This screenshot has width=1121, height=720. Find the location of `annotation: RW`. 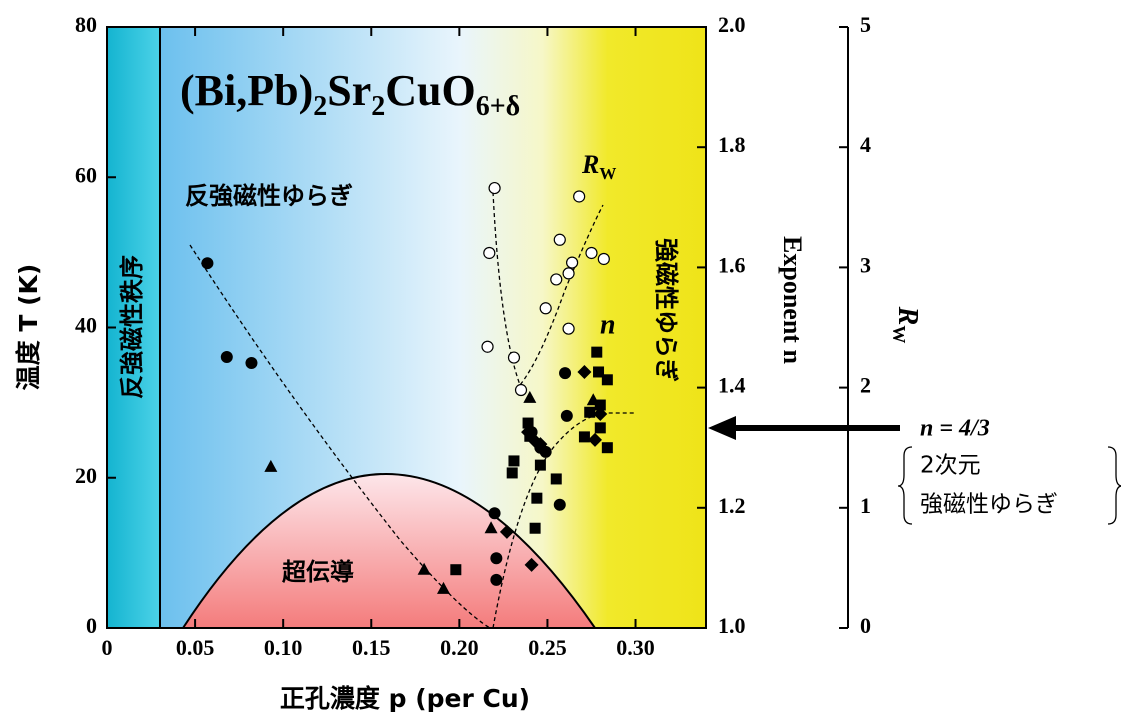

annotation: RW is located at coordinates (598, 166).